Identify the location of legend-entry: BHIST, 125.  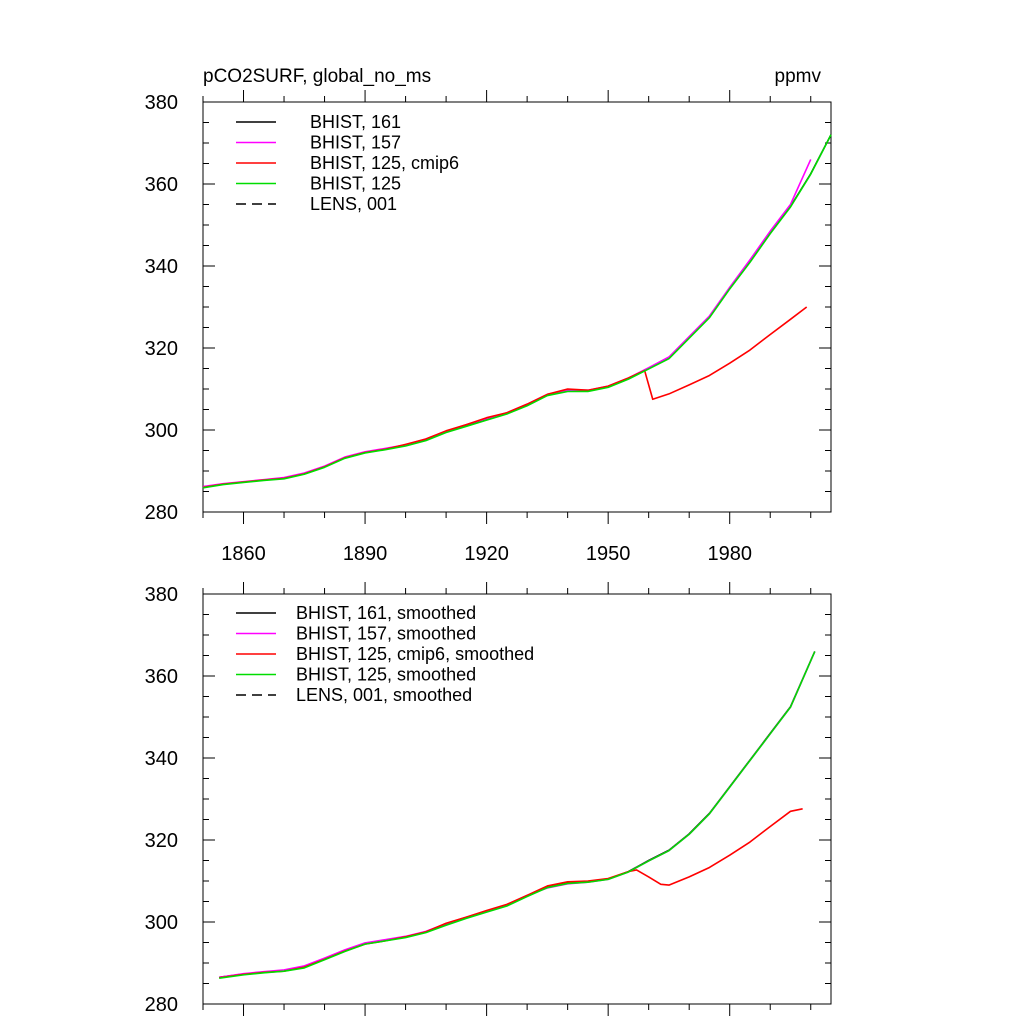
(355, 184).